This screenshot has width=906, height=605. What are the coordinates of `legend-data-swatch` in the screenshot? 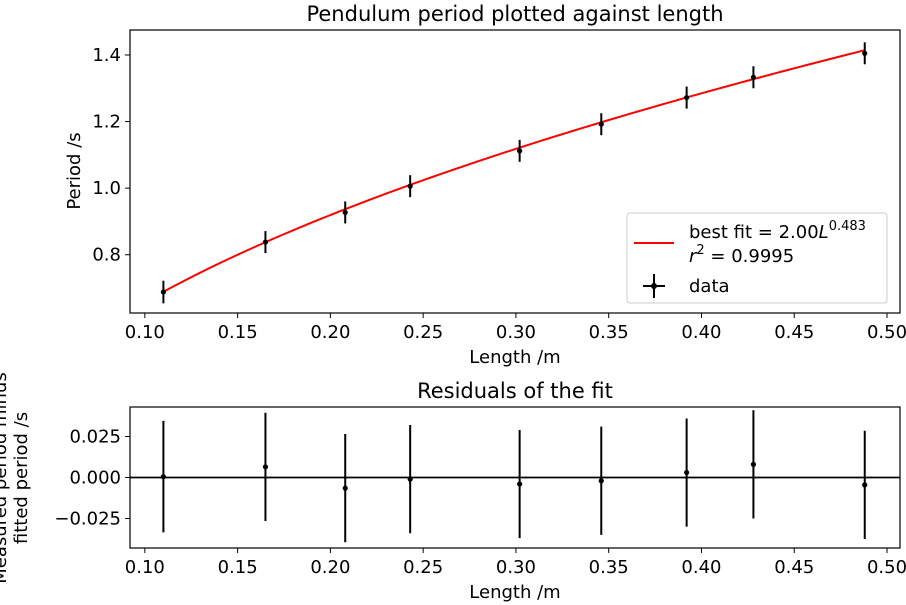 It's located at (654, 286).